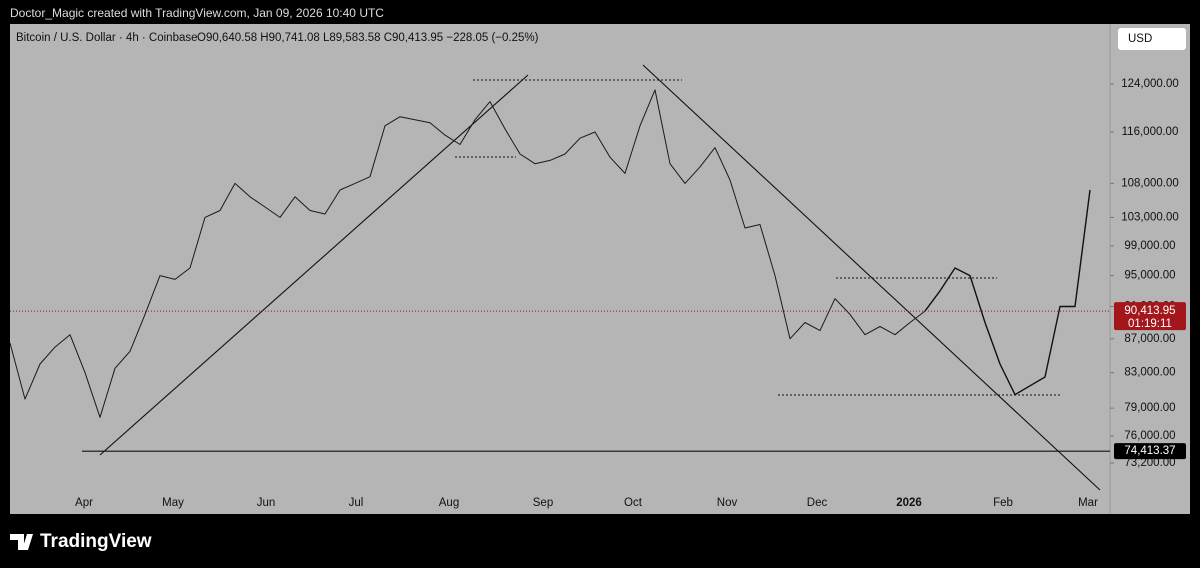 This screenshot has height=568, width=1200. Describe the element at coordinates (107, 38) in the screenshot. I see `chart-title: Bitcoin / U.S. Dollar · 4h · Coinbase` at that location.